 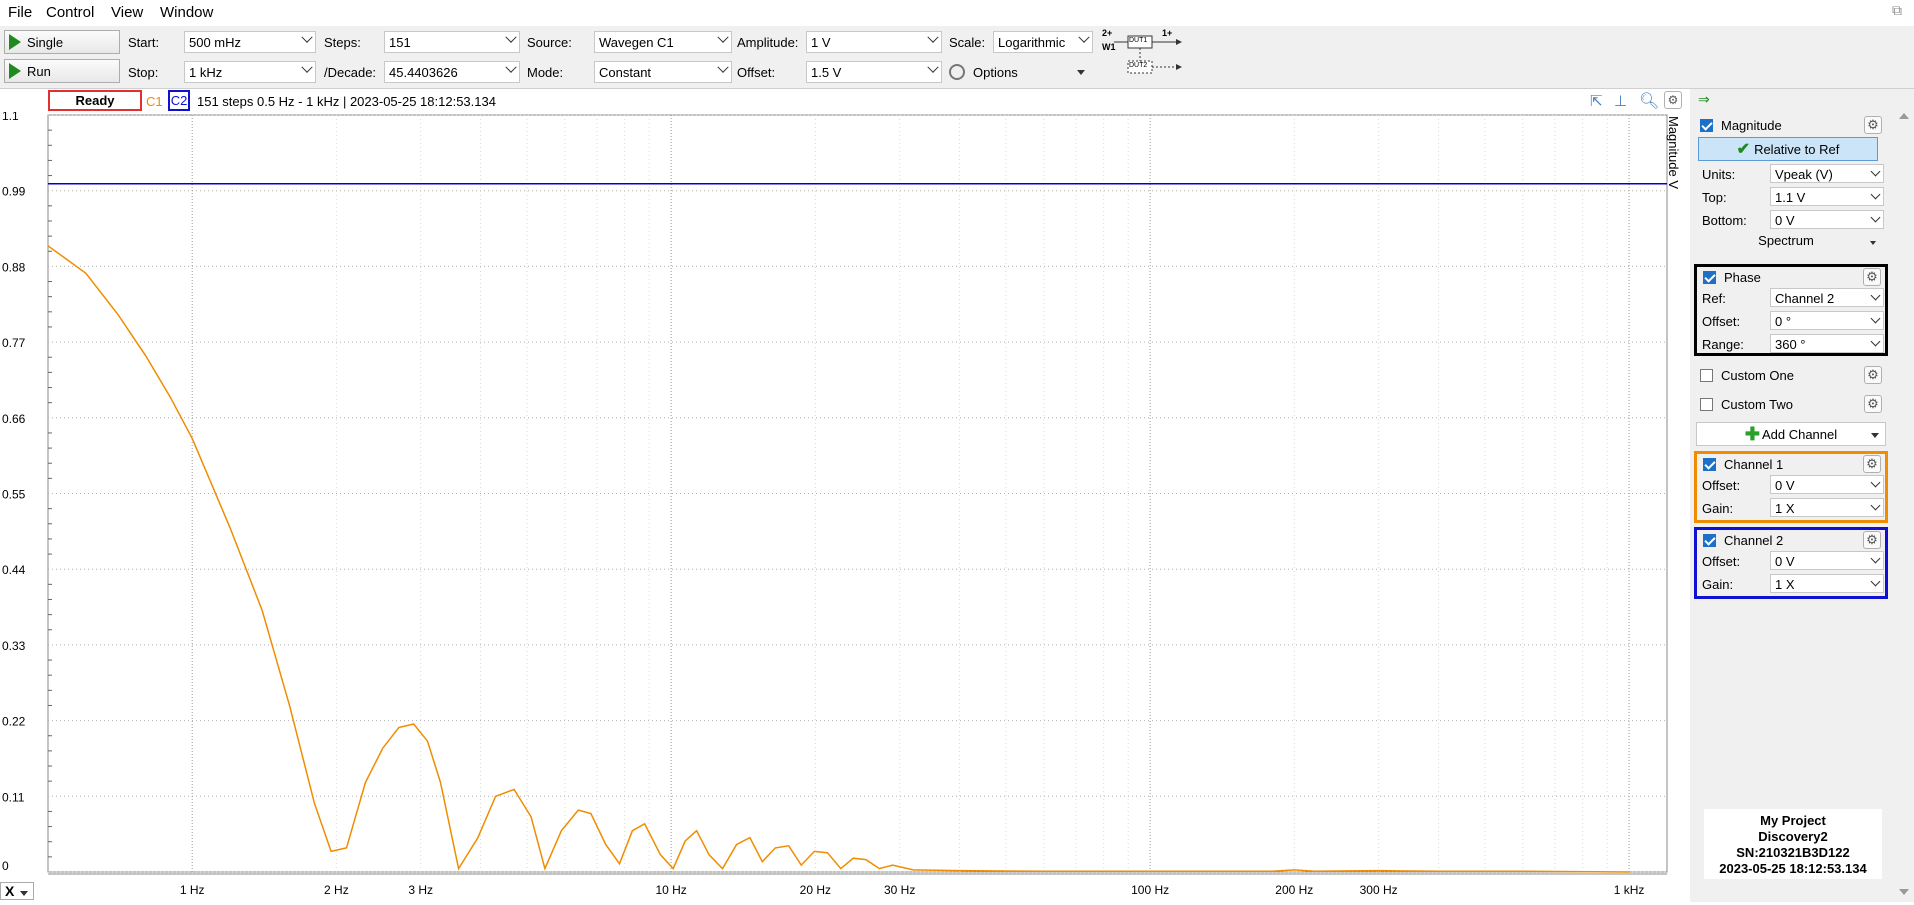 What do you see at coordinates (45, 42) in the screenshot?
I see `single-button-label: Single` at bounding box center [45, 42].